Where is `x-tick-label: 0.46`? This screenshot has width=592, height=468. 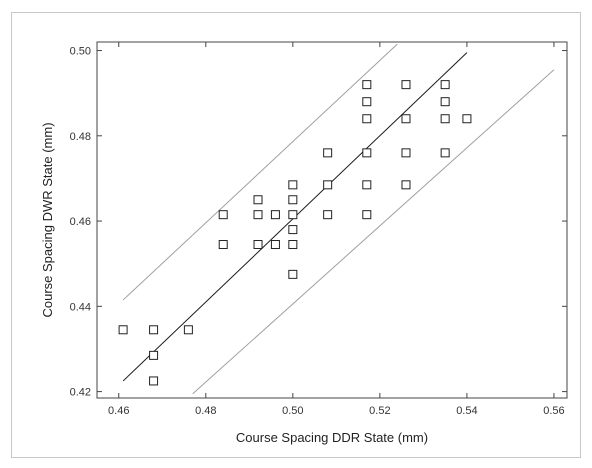 x-tick-label: 0.46 is located at coordinates (118, 411).